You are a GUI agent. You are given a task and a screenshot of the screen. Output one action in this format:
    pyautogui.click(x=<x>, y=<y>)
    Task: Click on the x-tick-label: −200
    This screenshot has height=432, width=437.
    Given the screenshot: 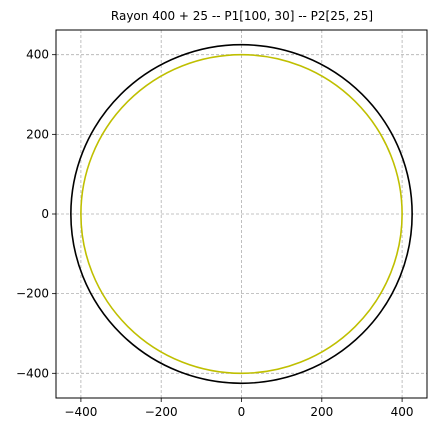 What is the action you would take?
    pyautogui.click(x=161, y=412)
    